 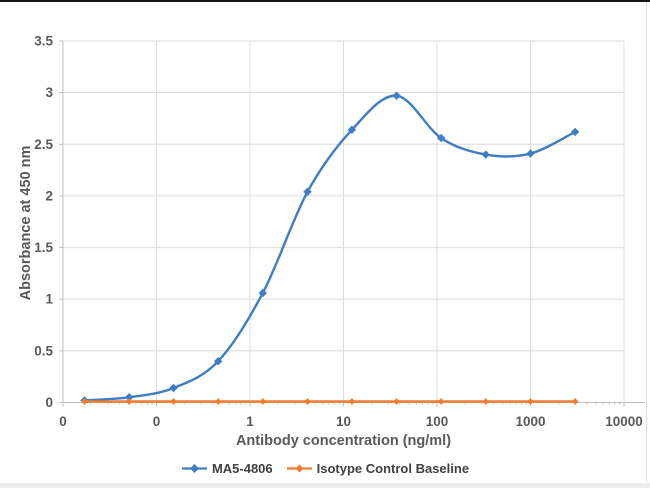 I want to click on x-tick-labels: 0 0 1 10 100 1000 10000, so click(x=351, y=421).